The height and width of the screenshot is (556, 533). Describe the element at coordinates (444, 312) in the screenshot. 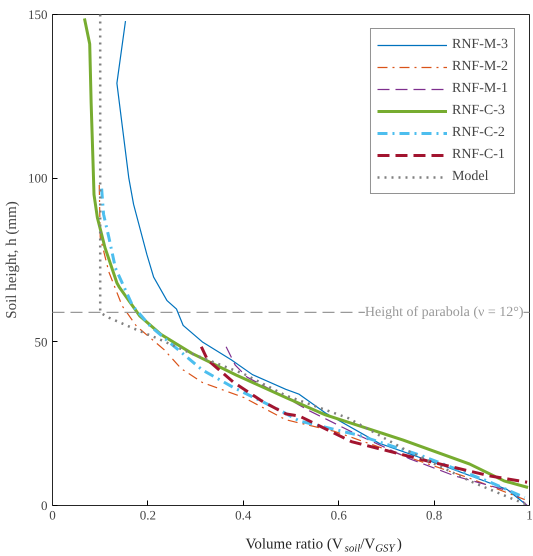

I see `annotation: Height of parabola (ν = 12°)` at that location.